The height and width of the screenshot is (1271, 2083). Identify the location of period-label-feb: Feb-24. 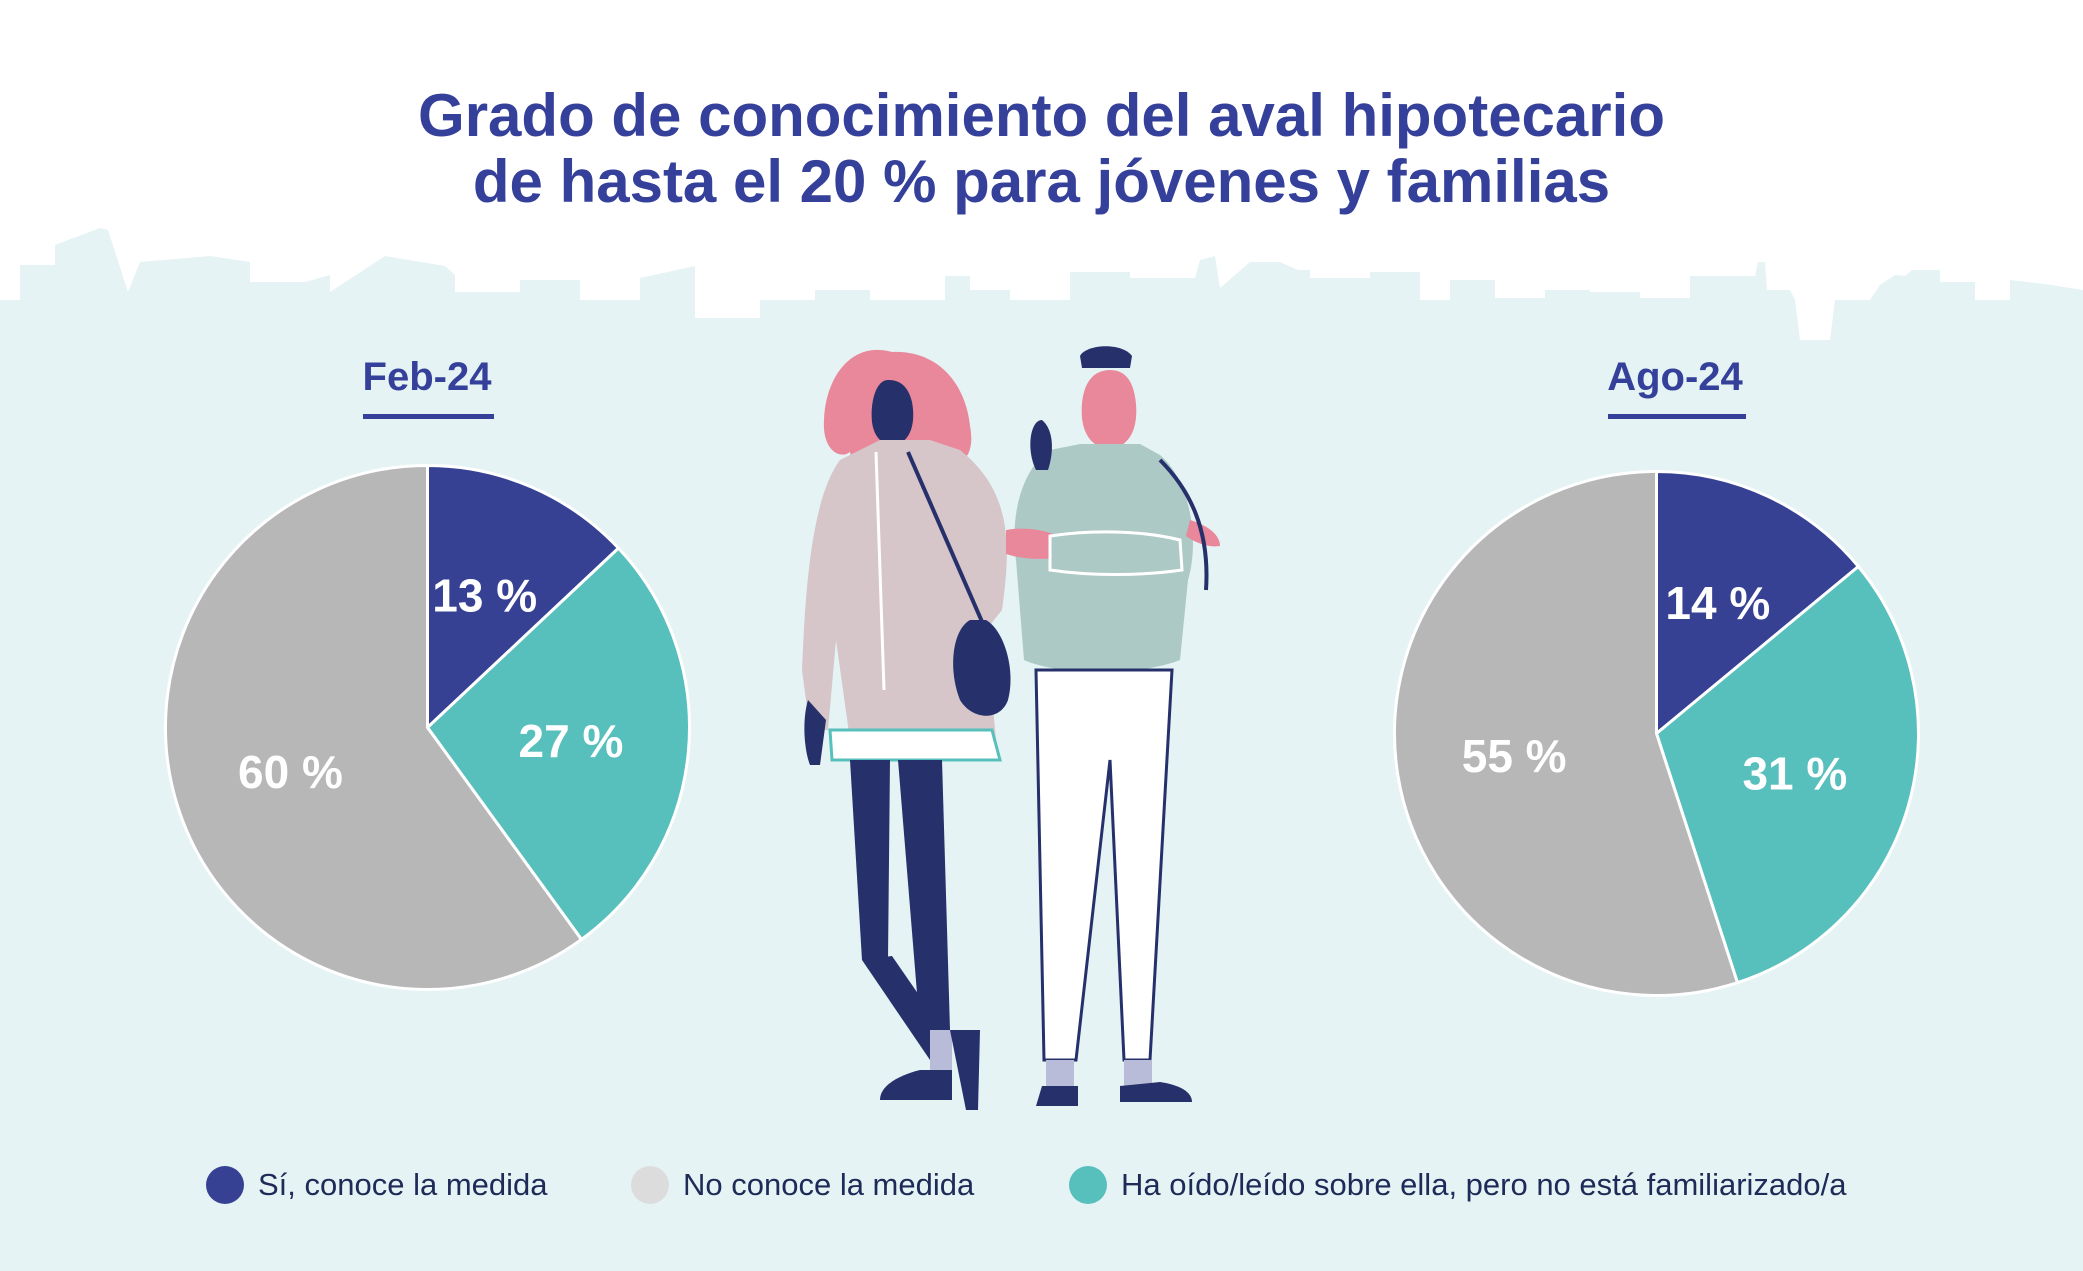
(427, 377).